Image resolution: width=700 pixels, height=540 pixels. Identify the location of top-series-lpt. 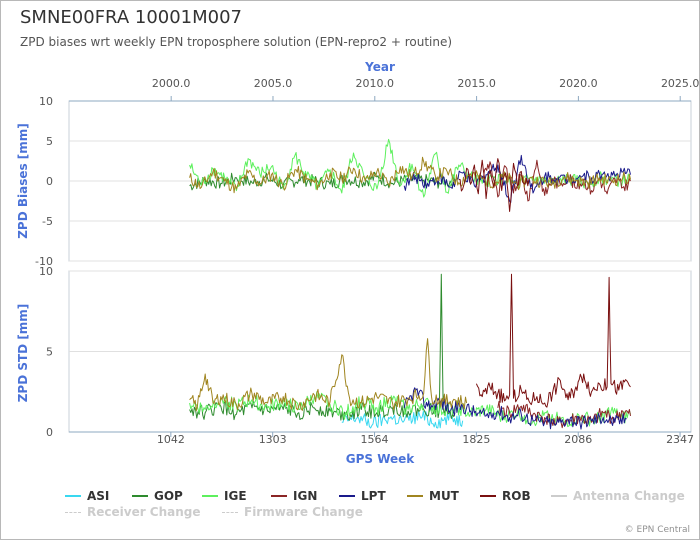
(517, 179).